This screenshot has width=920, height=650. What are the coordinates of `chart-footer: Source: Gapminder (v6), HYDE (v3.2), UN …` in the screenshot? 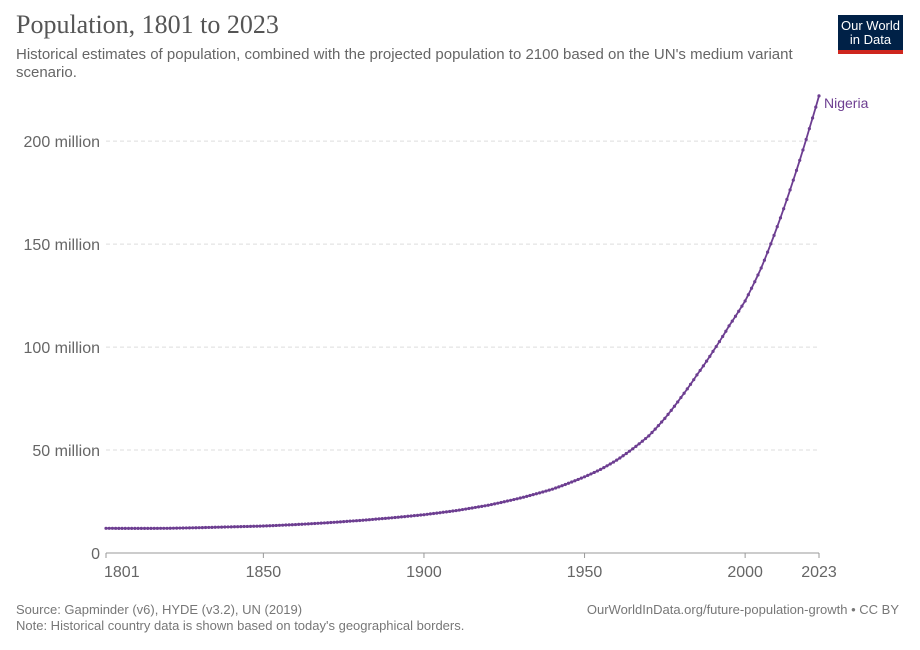 It's located at (240, 618).